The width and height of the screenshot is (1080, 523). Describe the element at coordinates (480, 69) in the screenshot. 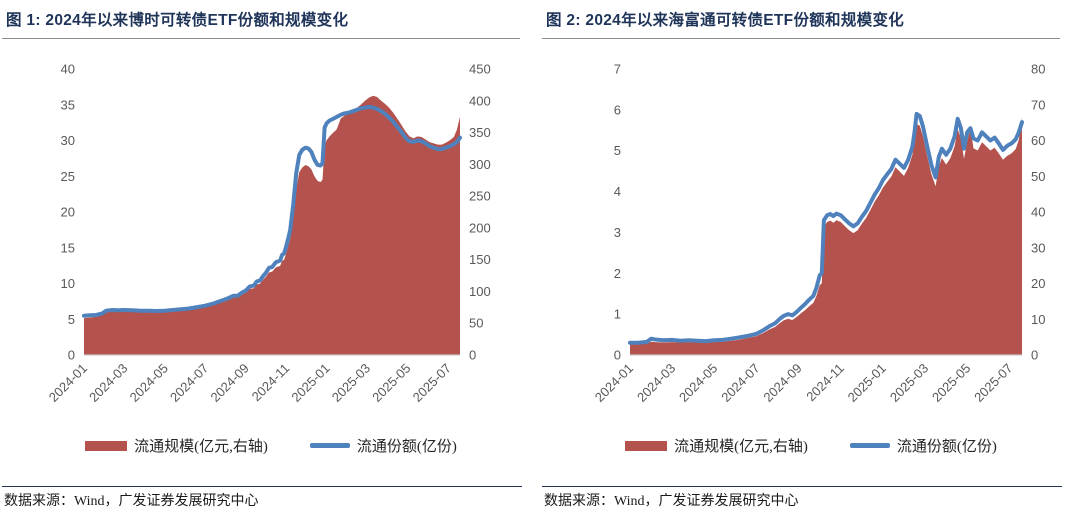

I see `svg-text: 450` at that location.